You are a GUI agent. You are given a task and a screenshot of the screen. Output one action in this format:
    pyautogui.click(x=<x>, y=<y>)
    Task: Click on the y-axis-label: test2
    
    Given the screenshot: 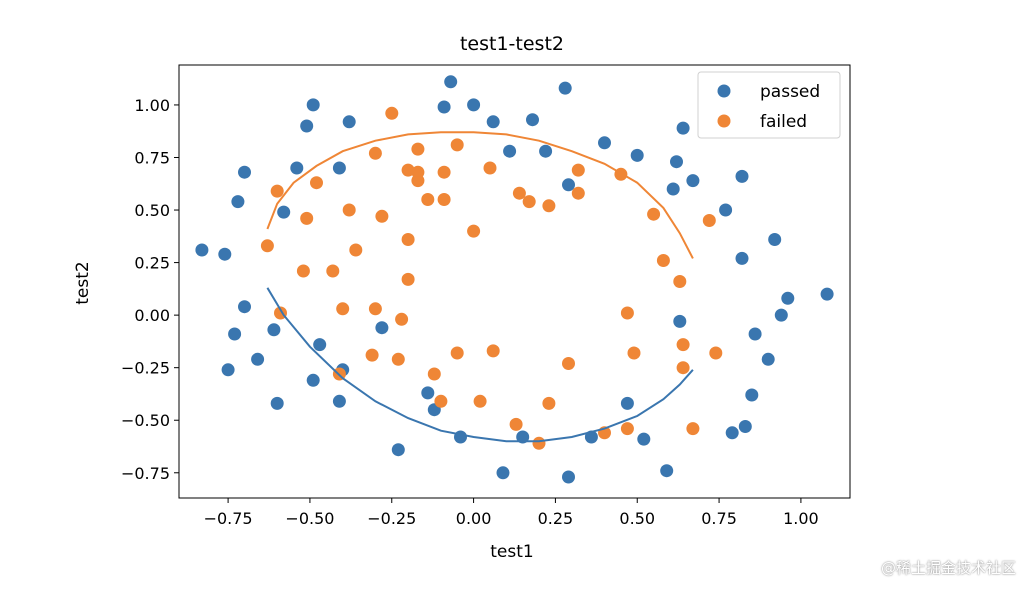 What is the action you would take?
    pyautogui.click(x=83, y=282)
    